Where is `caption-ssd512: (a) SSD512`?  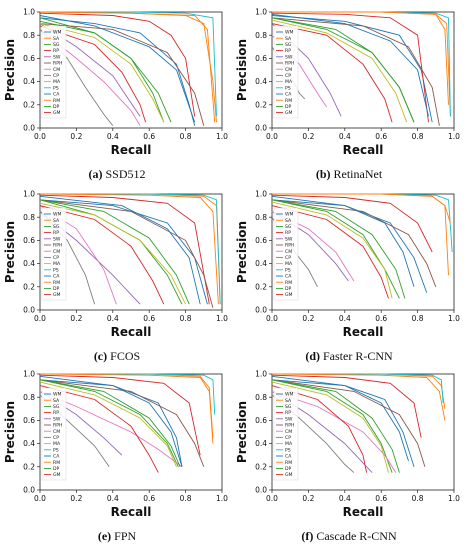 caption-ssd512: (a) SSD512 is located at coordinates (117, 174).